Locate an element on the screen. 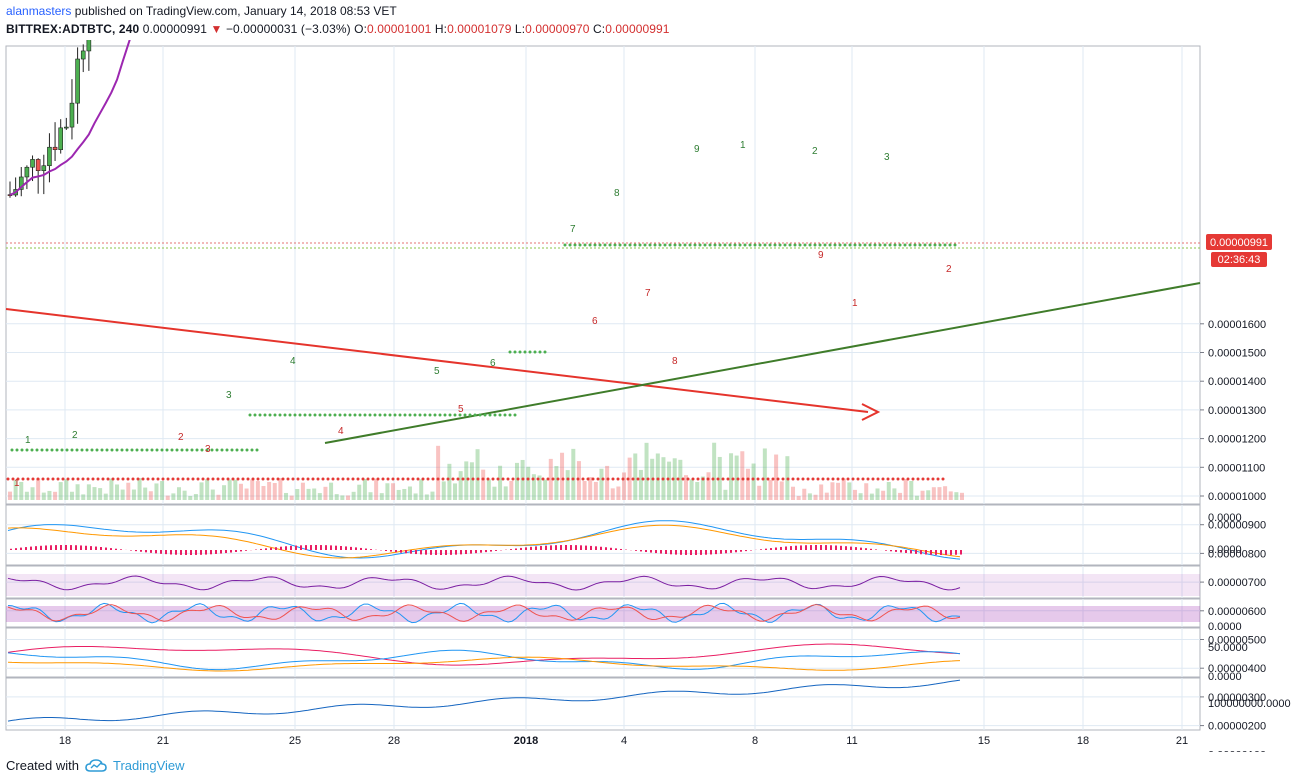 The image size is (1300, 784). author-link: alanmasters is located at coordinates (39, 11).